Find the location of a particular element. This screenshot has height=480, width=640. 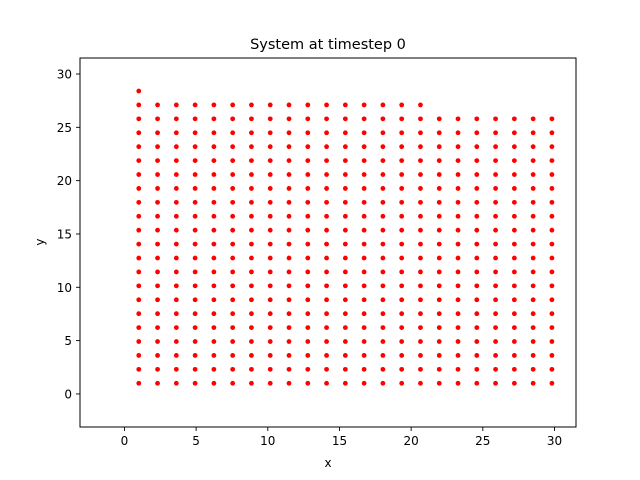

x-tick-label: 5 is located at coordinates (196, 441).